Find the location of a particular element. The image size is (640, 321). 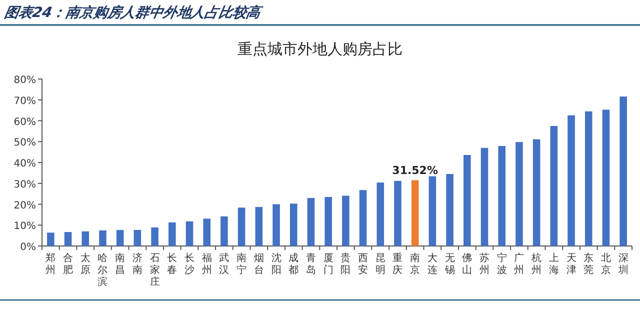

x-tick-label: 青岛 is located at coordinates (311, 264).